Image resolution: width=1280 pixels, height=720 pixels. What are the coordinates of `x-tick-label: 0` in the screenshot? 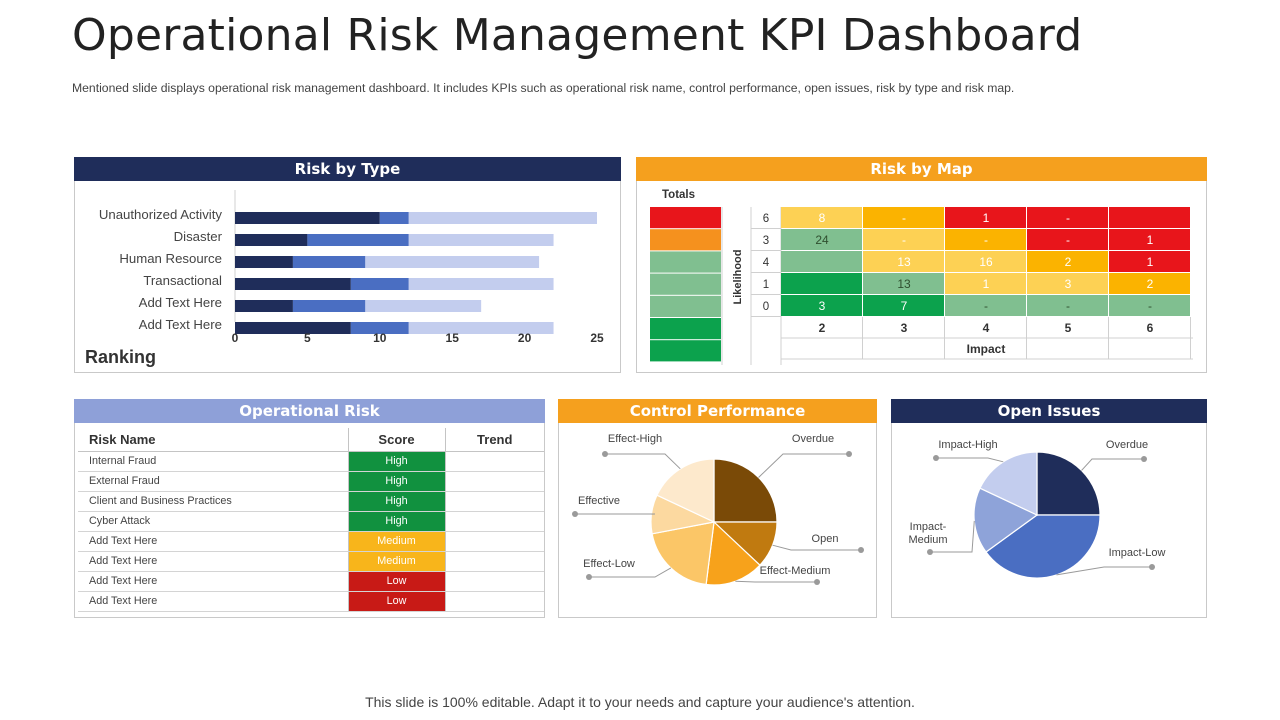 It's located at (235, 338).